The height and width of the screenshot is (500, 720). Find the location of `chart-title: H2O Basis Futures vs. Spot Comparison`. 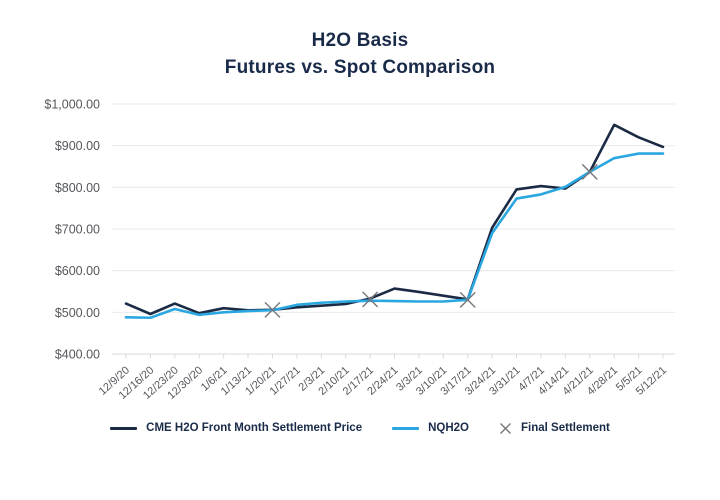

chart-title: H2O Basis Futures vs. Spot Comparison is located at coordinates (360, 54).